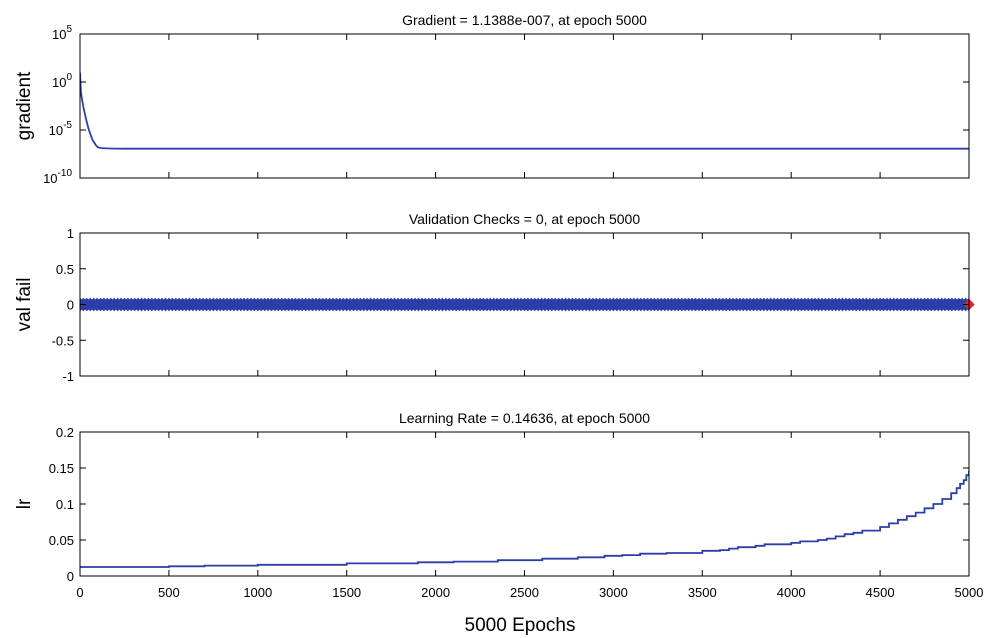  What do you see at coordinates (61, 129) in the screenshot?
I see `y-tick-label: 10⁻⁵` at bounding box center [61, 129].